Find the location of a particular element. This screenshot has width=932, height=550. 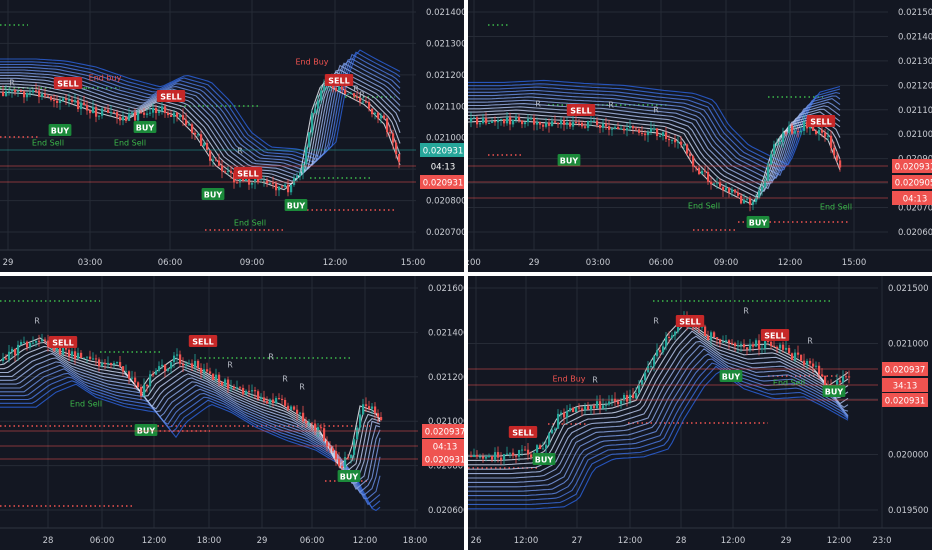

price-badge: 04:13 is located at coordinates (232, 166).